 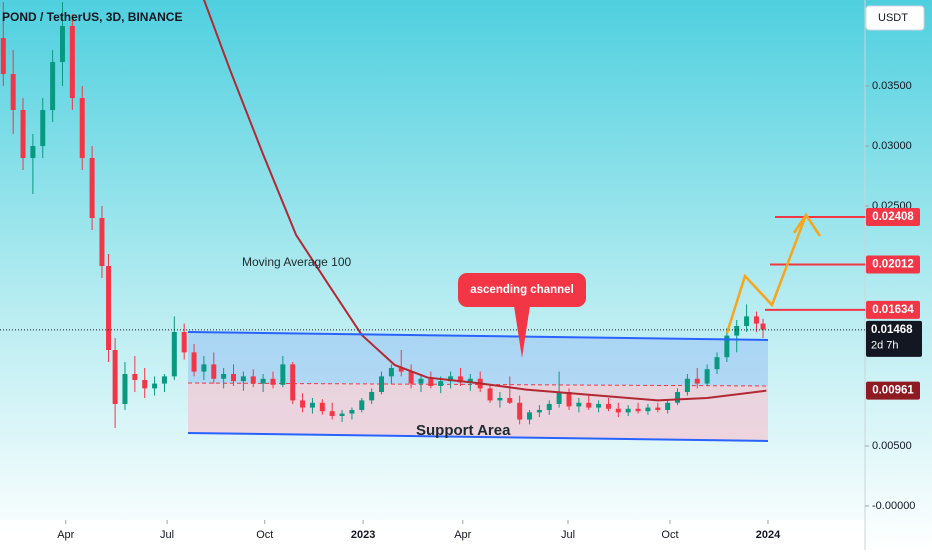 What do you see at coordinates (768, 535) in the screenshot?
I see `x-tick-label: 2024` at bounding box center [768, 535].